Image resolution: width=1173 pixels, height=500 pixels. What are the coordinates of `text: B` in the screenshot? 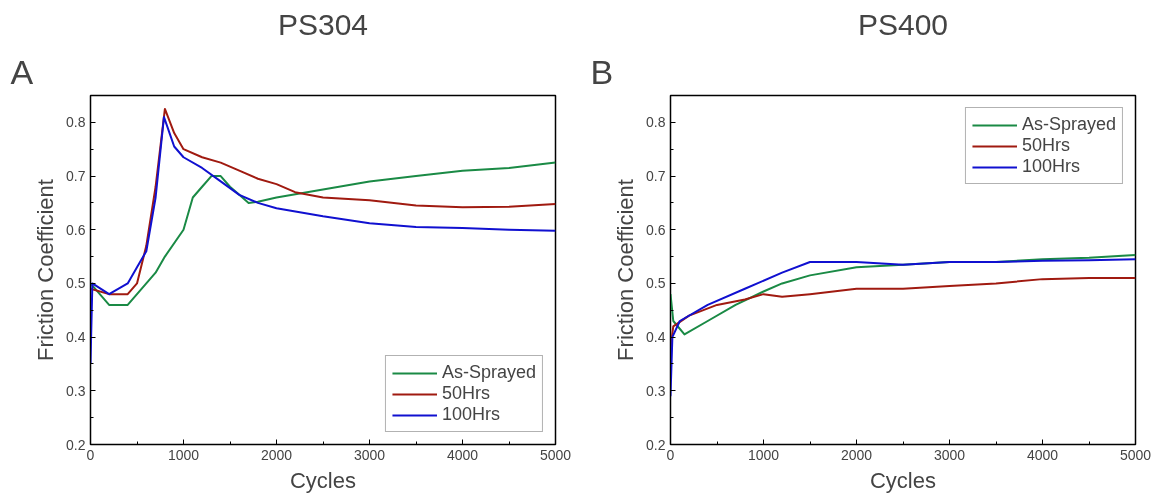 It's located at (602, 71).